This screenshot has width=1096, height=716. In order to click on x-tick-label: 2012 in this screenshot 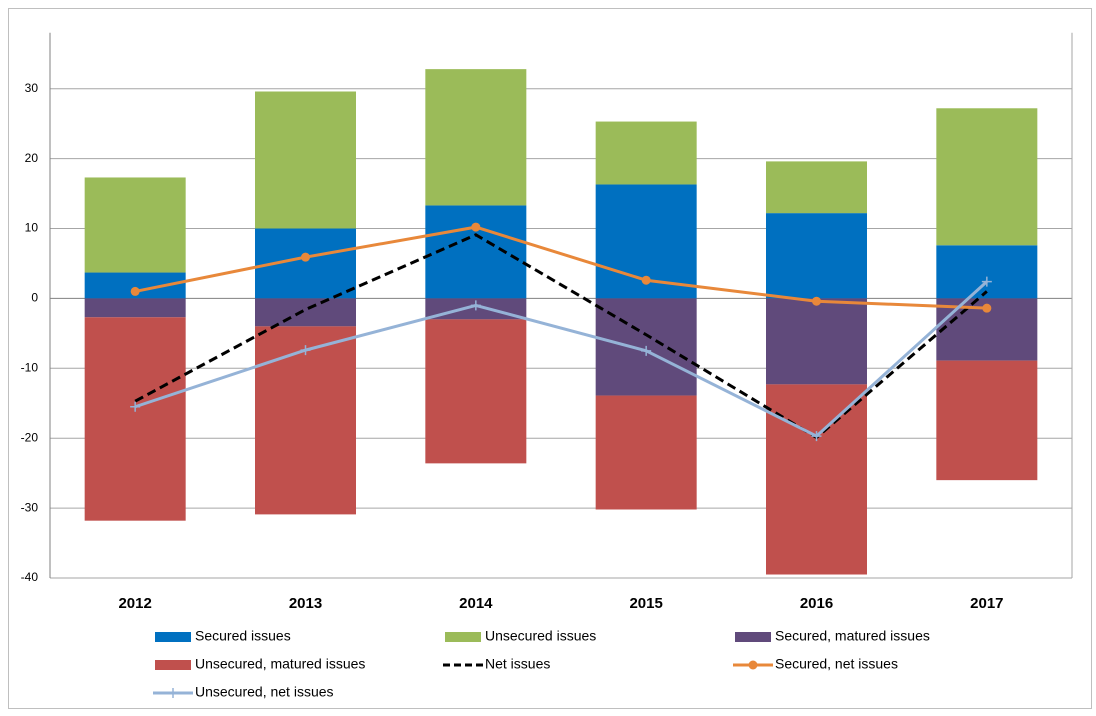, I will do `click(134, 603)`.